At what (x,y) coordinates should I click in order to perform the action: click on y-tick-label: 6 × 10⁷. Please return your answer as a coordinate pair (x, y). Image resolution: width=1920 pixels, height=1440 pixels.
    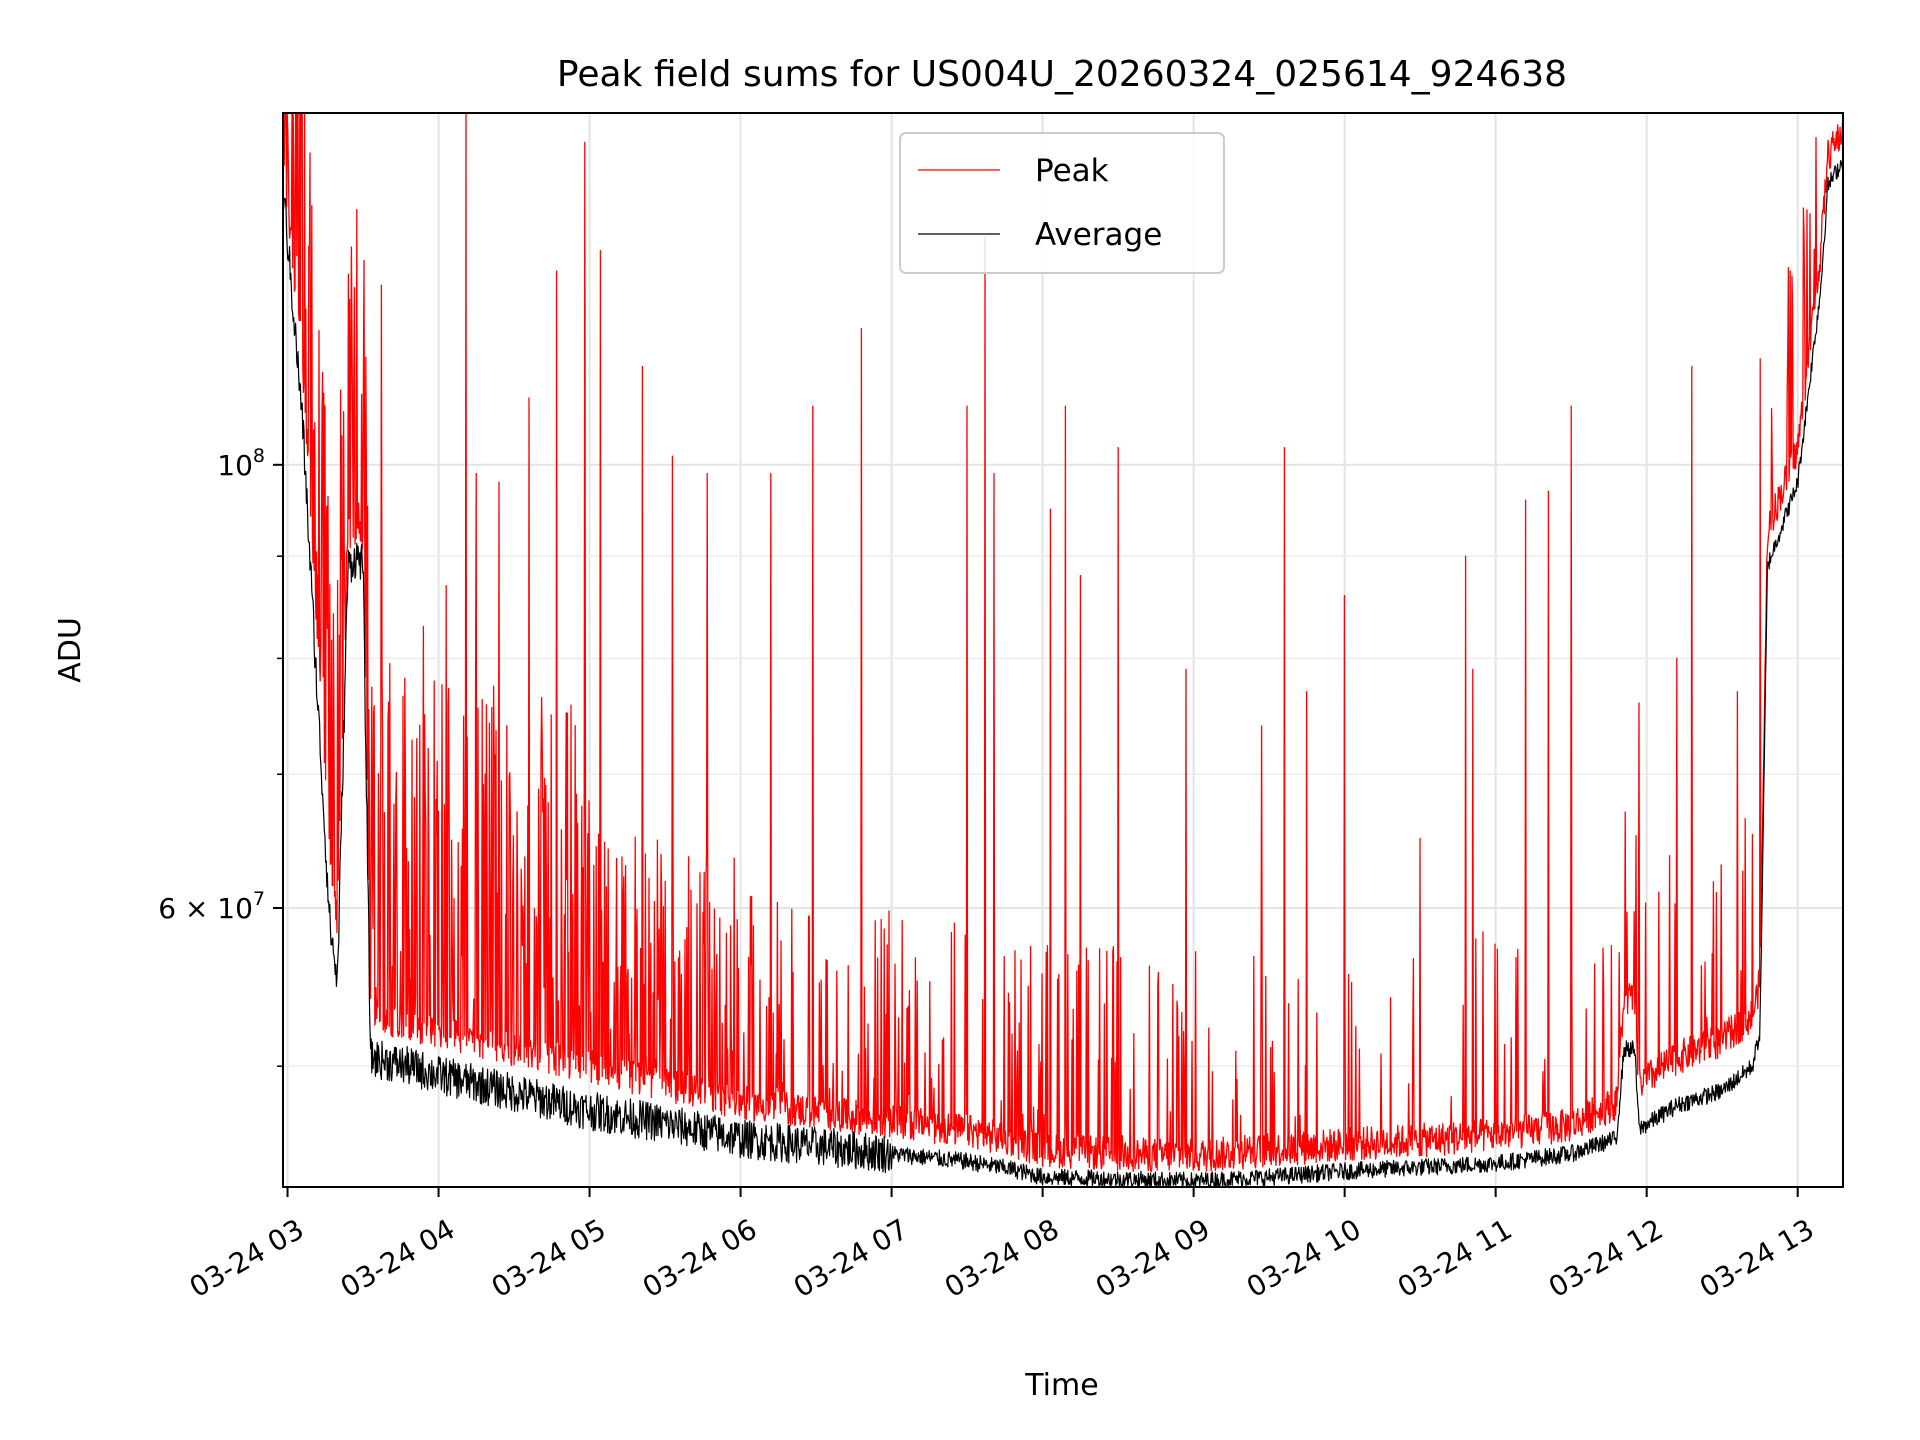
    Looking at the image, I should click on (211, 906).